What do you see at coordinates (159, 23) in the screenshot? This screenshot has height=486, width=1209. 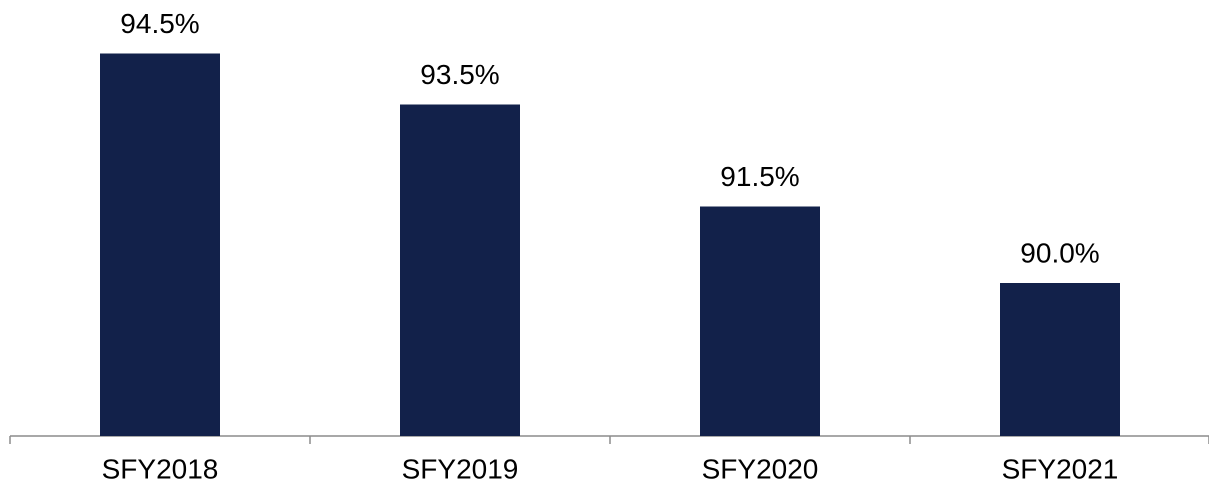 I see `data-label: 94.5%` at bounding box center [159, 23].